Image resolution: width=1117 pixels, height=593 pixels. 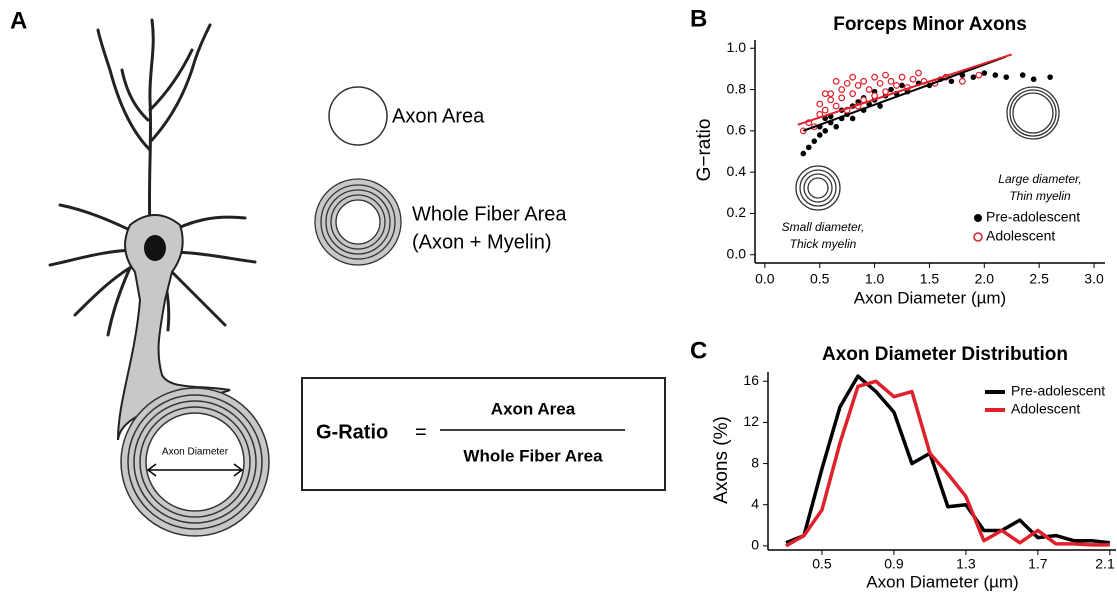 What do you see at coordinates (755, 503) in the screenshot?
I see `y-tick-label: 4` at bounding box center [755, 503].